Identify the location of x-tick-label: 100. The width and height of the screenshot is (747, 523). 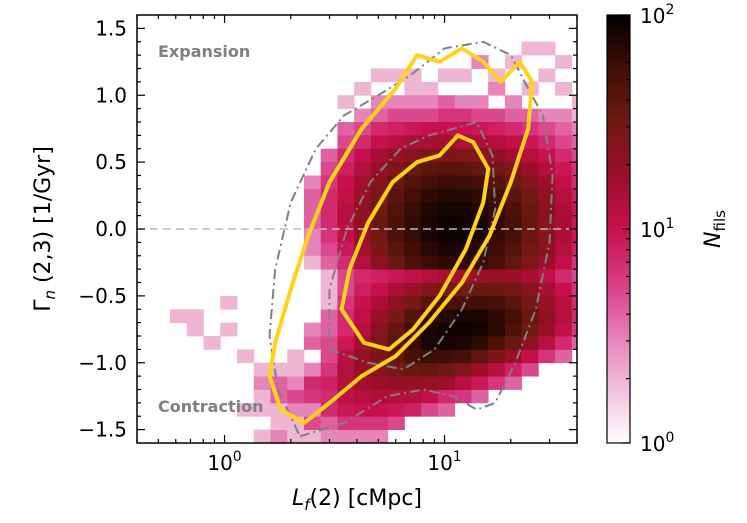
(224, 462).